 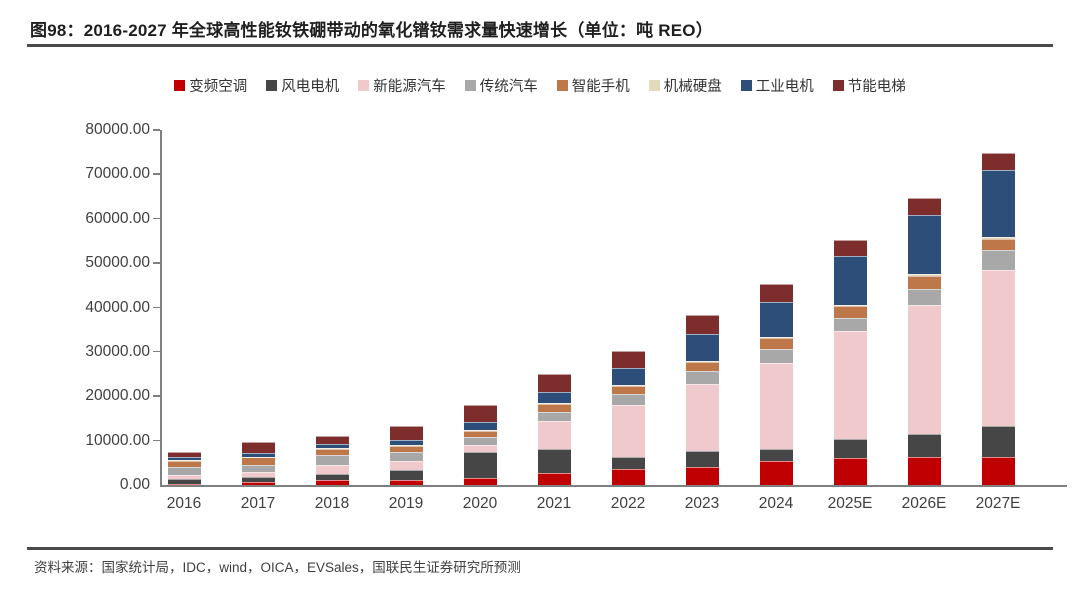 What do you see at coordinates (406, 503) in the screenshot?
I see `x-tick-label: 2019` at bounding box center [406, 503].